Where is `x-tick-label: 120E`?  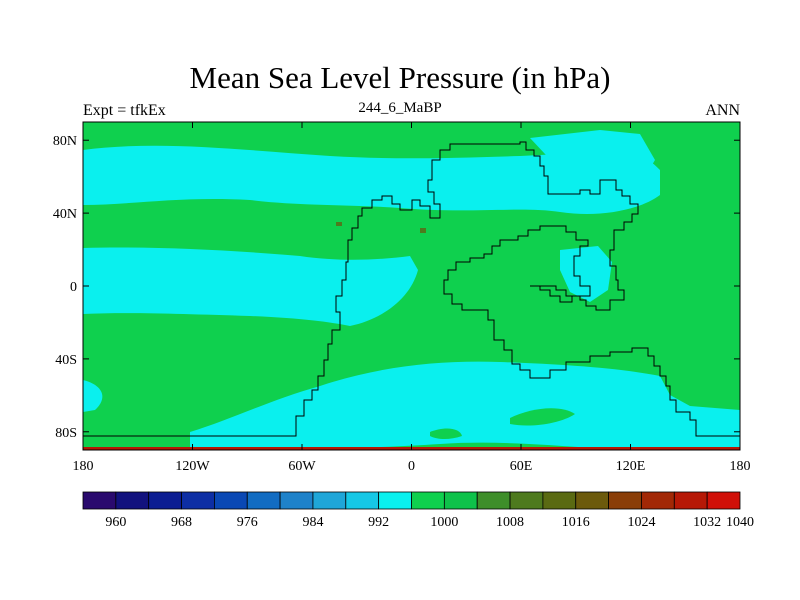 x-tick-label: 120E is located at coordinates (631, 466).